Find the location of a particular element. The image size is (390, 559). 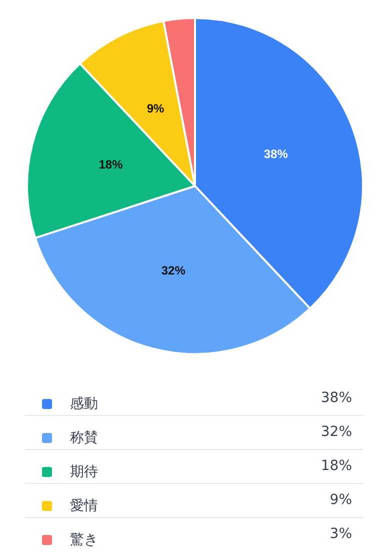

data-label: 3% is located at coordinates (341, 534).